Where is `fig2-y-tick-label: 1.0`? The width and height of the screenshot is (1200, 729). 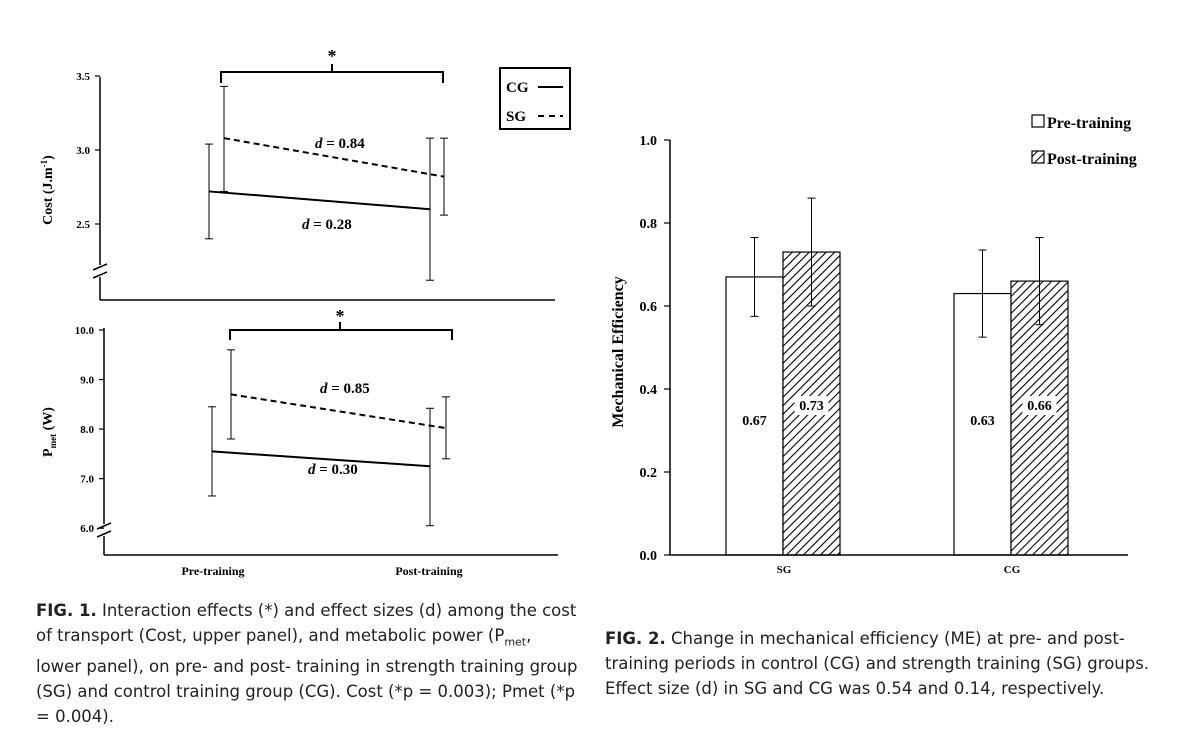 fig2-y-tick-label: 1.0 is located at coordinates (649, 141).